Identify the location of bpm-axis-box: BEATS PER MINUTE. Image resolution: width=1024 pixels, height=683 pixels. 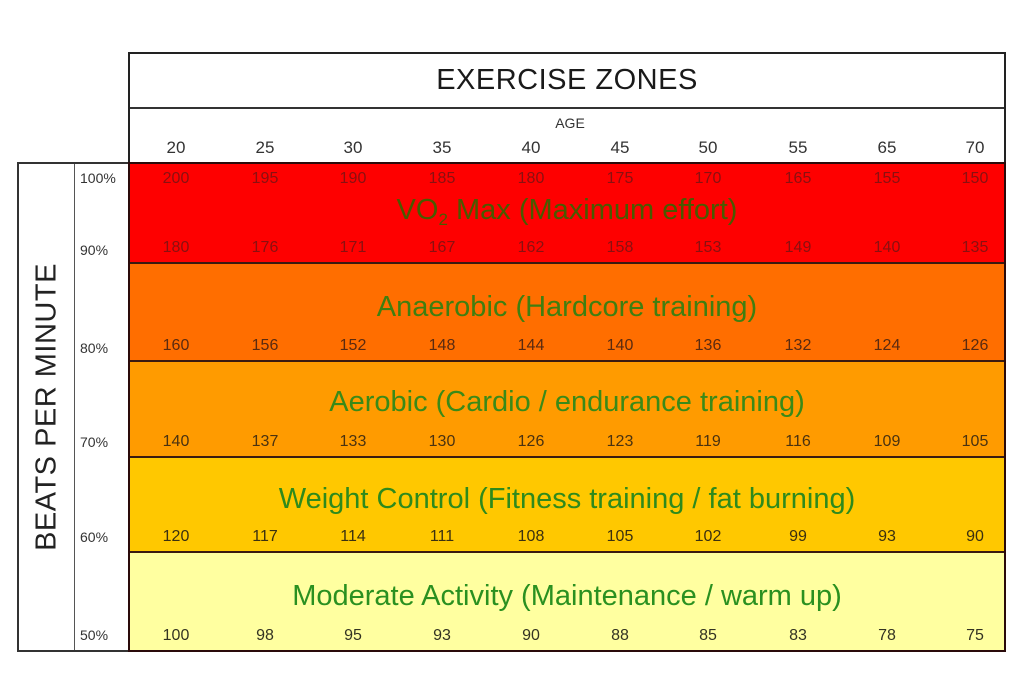
(46, 407).